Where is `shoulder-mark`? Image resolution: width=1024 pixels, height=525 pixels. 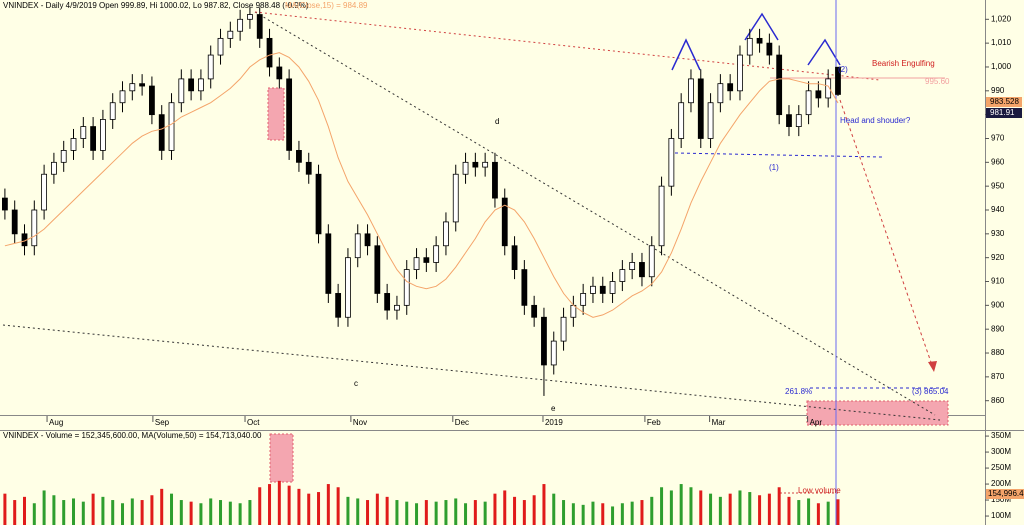
shoulder-mark is located at coordinates (686, 54).